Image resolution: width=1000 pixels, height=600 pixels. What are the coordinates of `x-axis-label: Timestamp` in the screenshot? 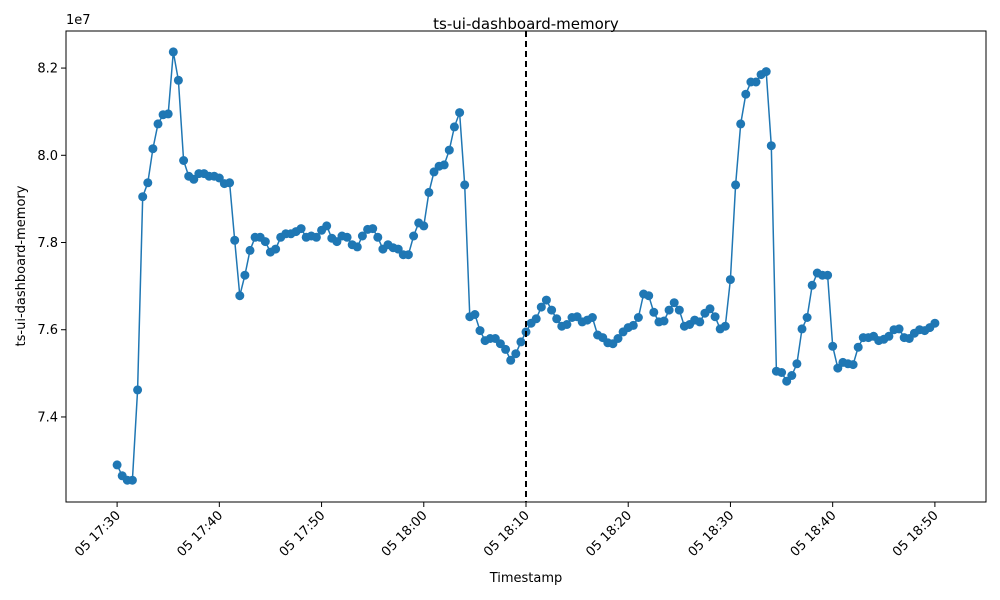 It's located at (526, 578).